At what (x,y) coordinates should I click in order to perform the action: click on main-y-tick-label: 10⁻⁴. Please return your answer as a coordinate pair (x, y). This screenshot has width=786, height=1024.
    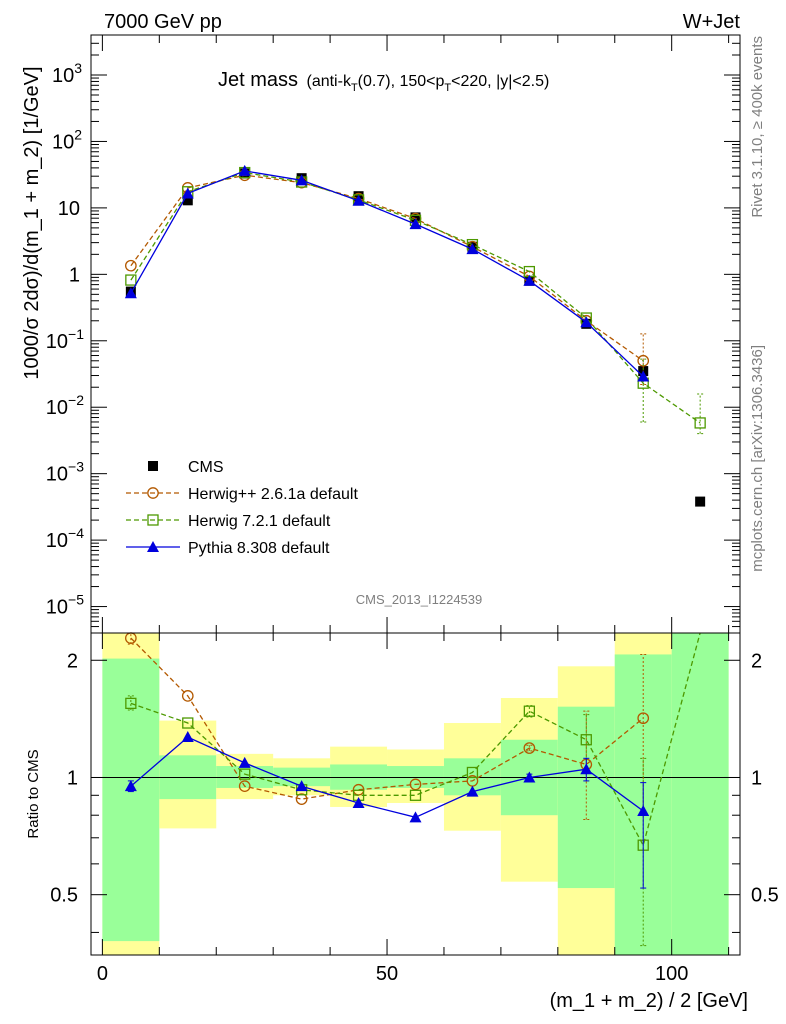
    Looking at the image, I should click on (65, 538).